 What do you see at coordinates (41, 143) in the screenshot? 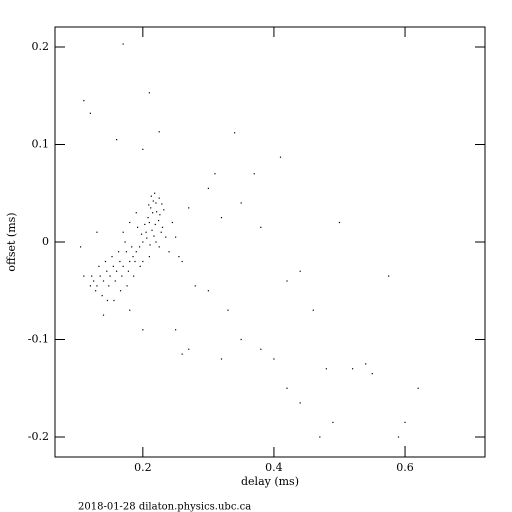
I see `y-tick-label: 0.1` at bounding box center [41, 143].